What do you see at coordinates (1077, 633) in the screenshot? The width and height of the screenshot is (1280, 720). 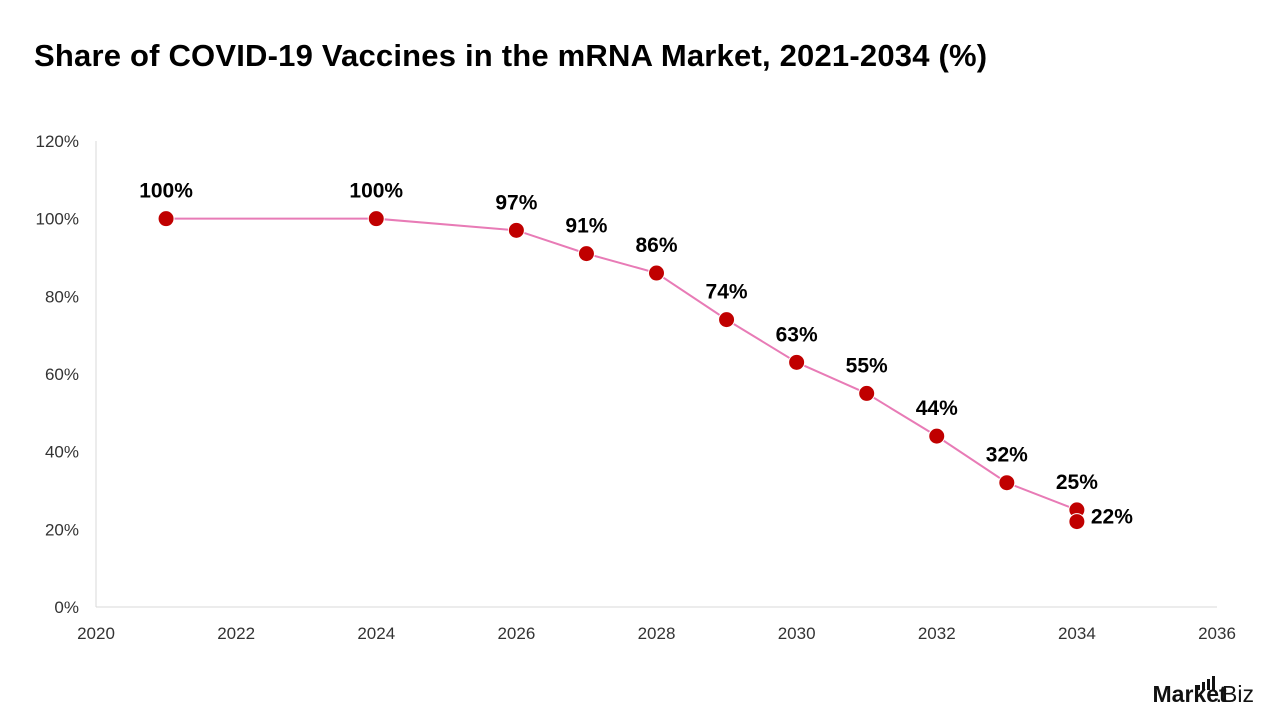 I see `x-tick-label: 2034` at bounding box center [1077, 633].